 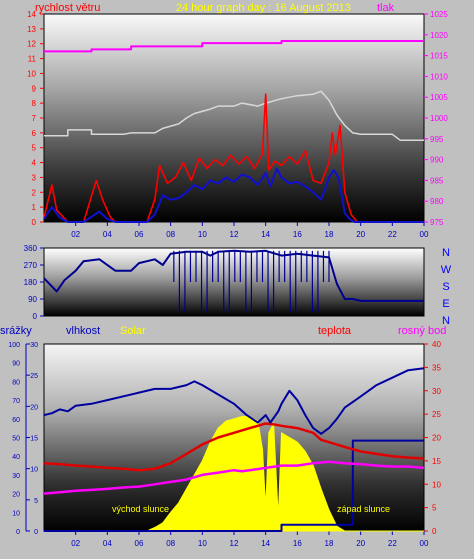 I want to click on weather-x-tick-label: 10, so click(x=202, y=543).